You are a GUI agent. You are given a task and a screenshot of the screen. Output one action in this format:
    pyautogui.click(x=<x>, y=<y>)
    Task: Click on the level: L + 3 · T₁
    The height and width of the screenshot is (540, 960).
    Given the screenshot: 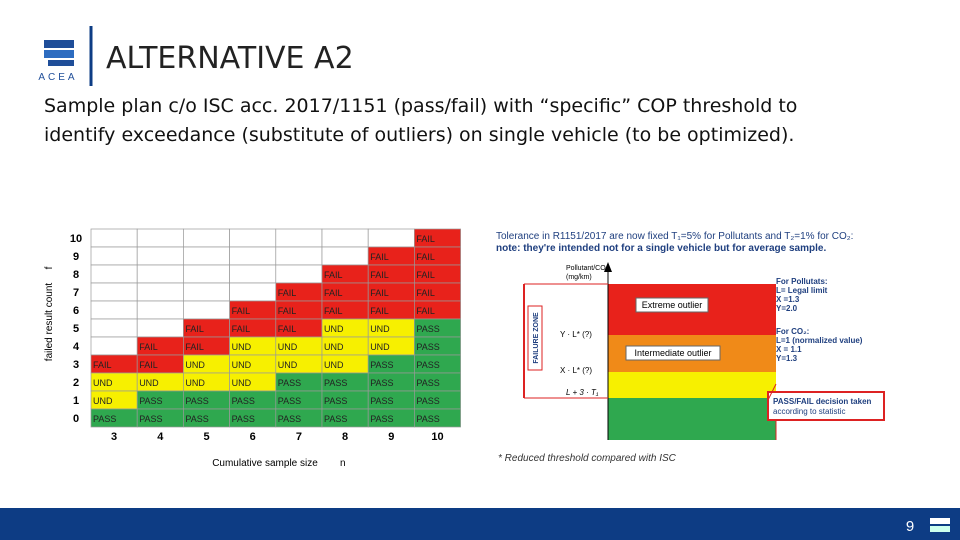 What is the action you would take?
    pyautogui.click(x=582, y=392)
    